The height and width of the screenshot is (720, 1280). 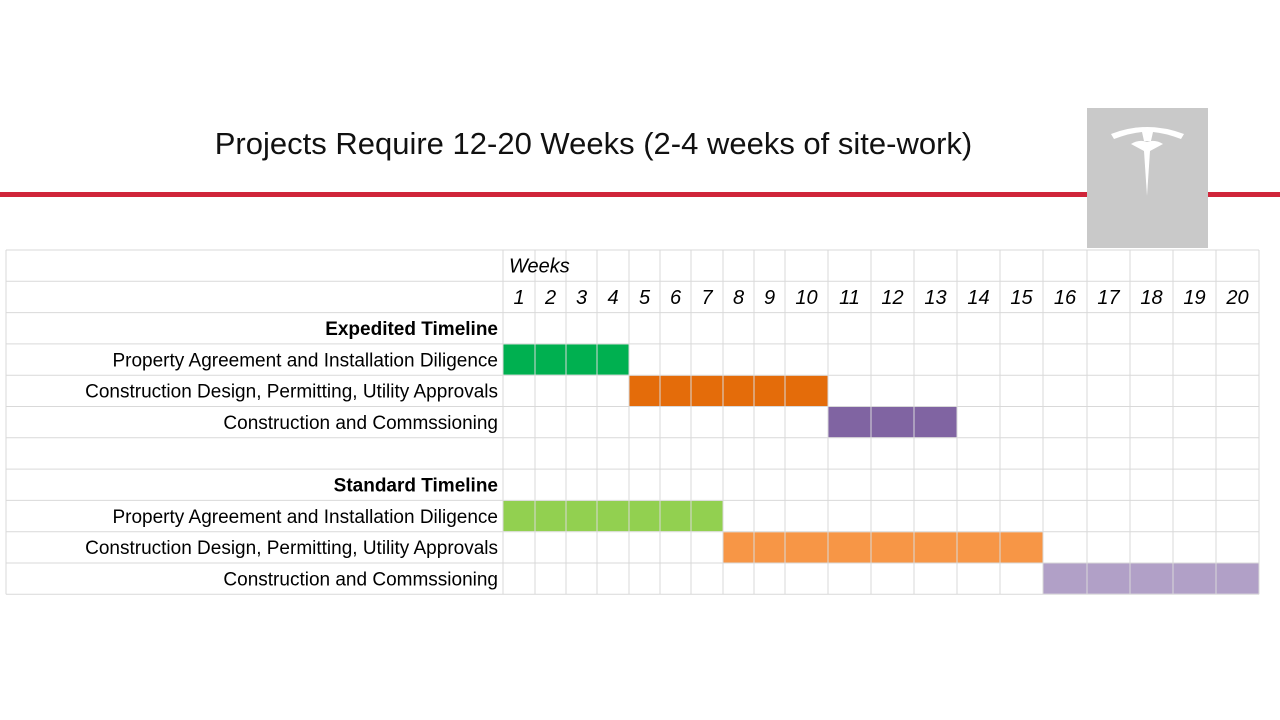 What do you see at coordinates (411, 329) in the screenshot?
I see `group-heading: Expedited Timeline` at bounding box center [411, 329].